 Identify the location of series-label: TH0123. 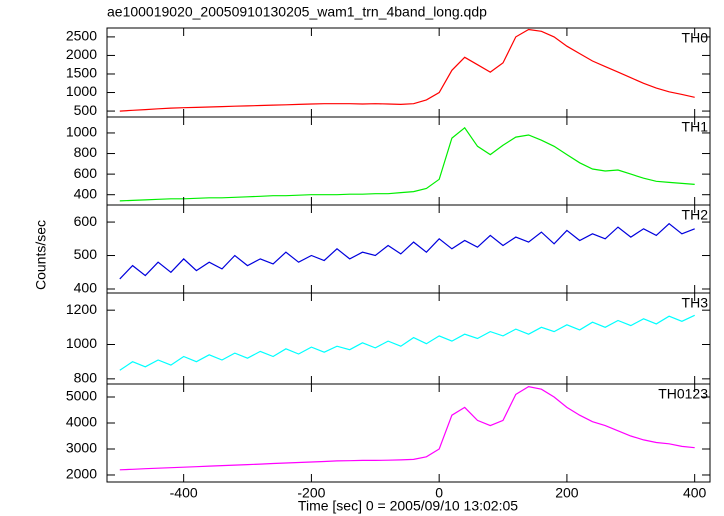
(683, 394).